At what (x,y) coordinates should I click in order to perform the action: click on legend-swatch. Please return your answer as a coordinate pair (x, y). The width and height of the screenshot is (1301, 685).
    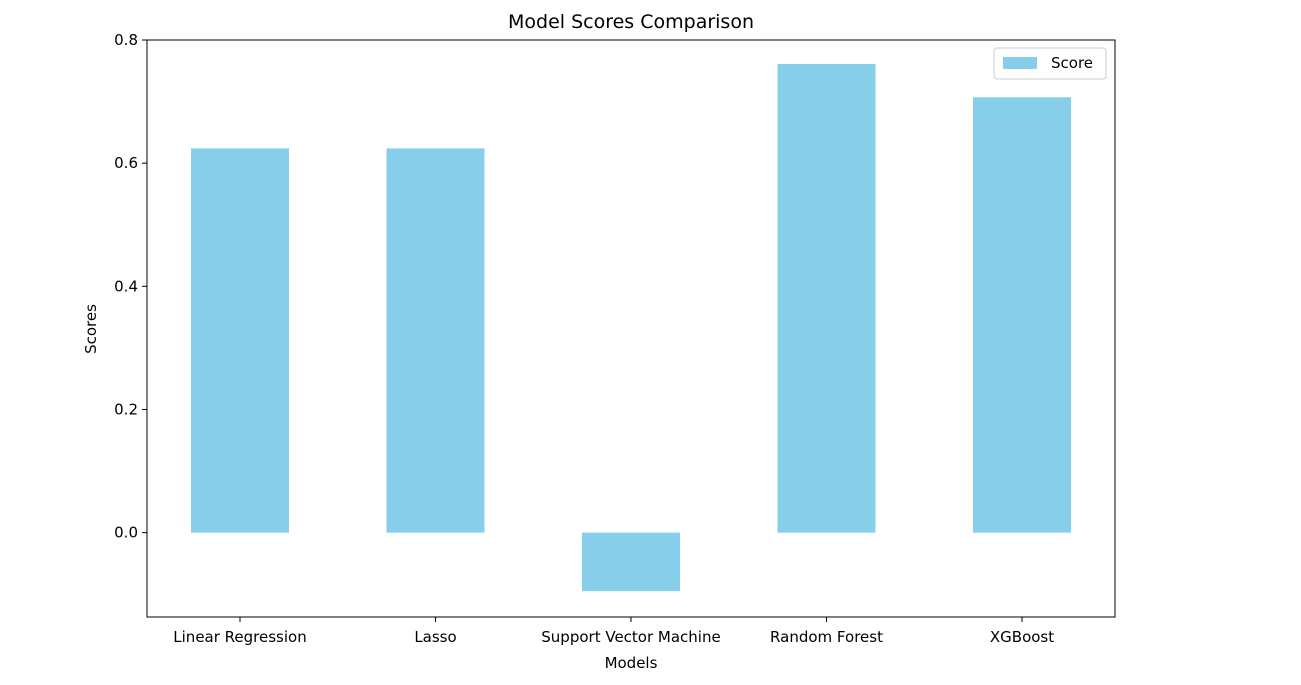
    Looking at the image, I should click on (1020, 63).